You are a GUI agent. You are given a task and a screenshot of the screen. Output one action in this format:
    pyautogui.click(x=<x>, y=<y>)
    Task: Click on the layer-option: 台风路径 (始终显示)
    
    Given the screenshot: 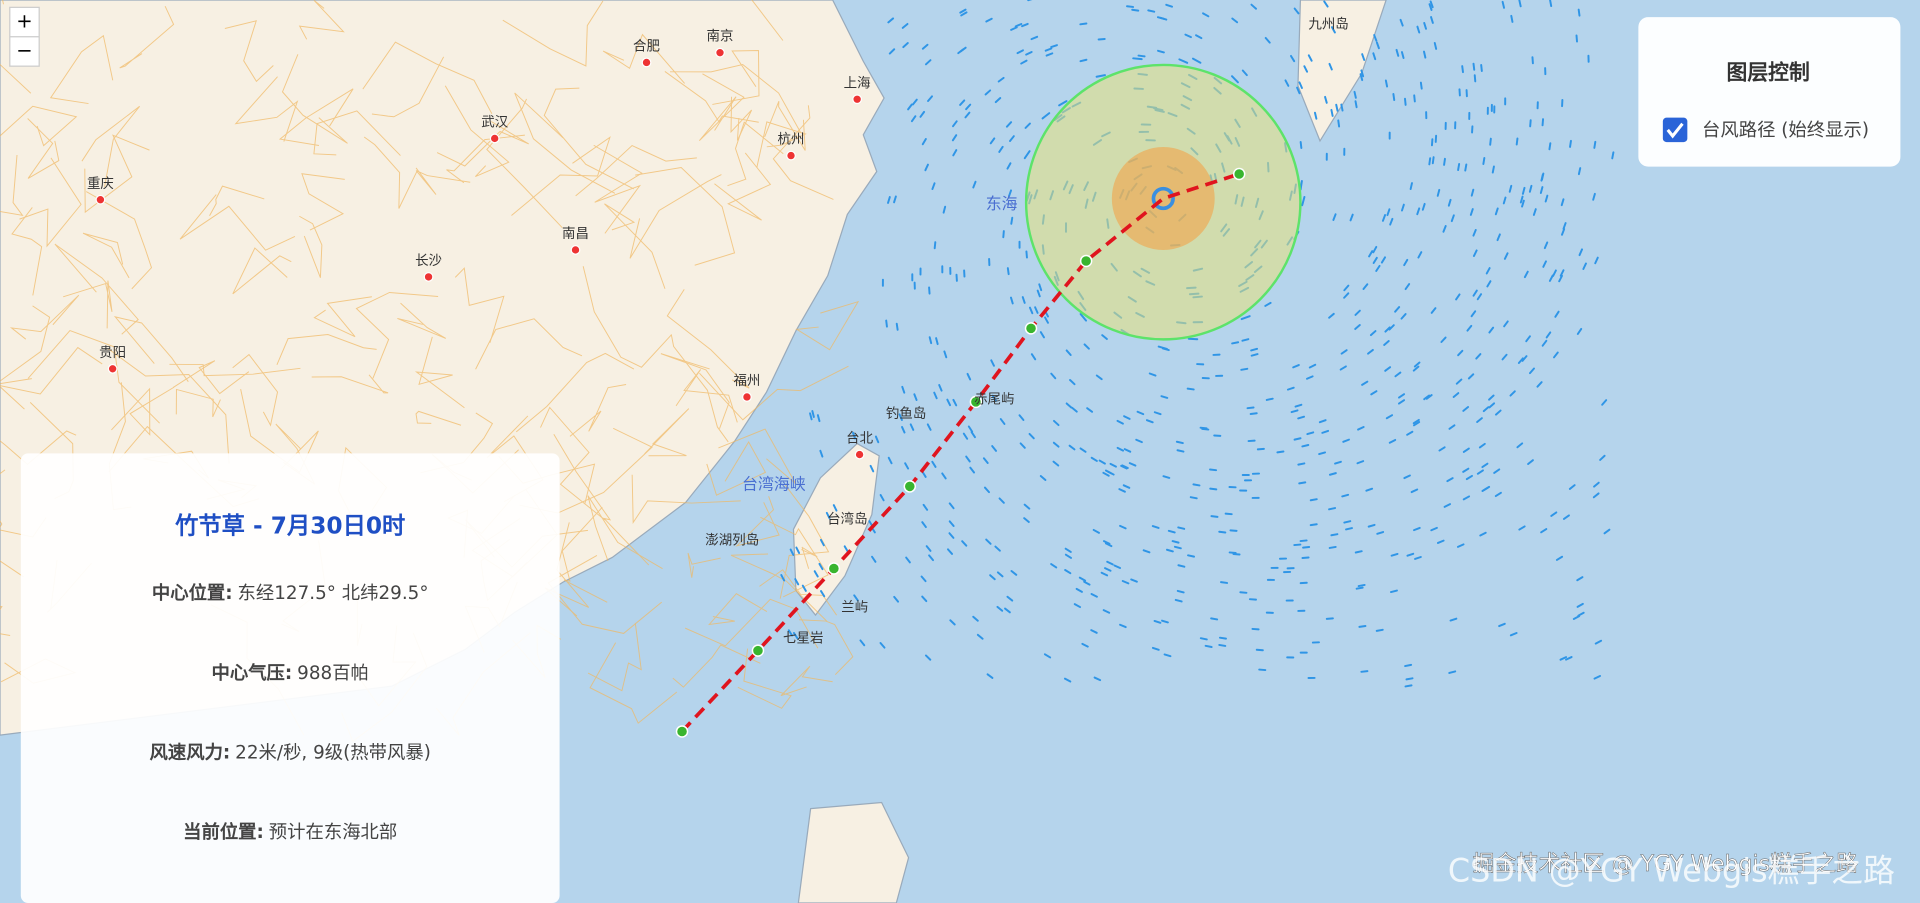 What is the action you would take?
    pyautogui.click(x=1785, y=130)
    